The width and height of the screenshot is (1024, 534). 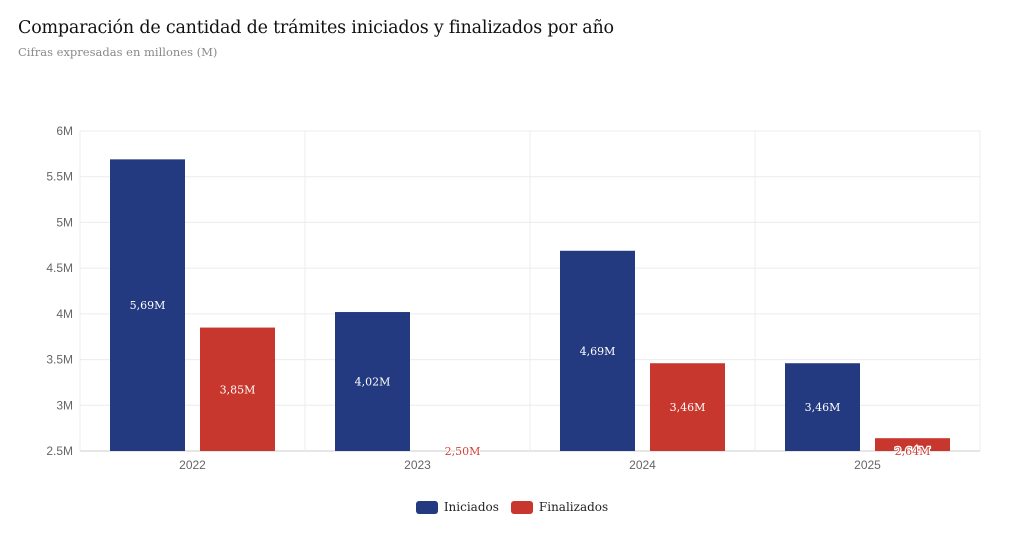 What do you see at coordinates (471, 507) in the screenshot?
I see `legend-label: Iniciados` at bounding box center [471, 507].